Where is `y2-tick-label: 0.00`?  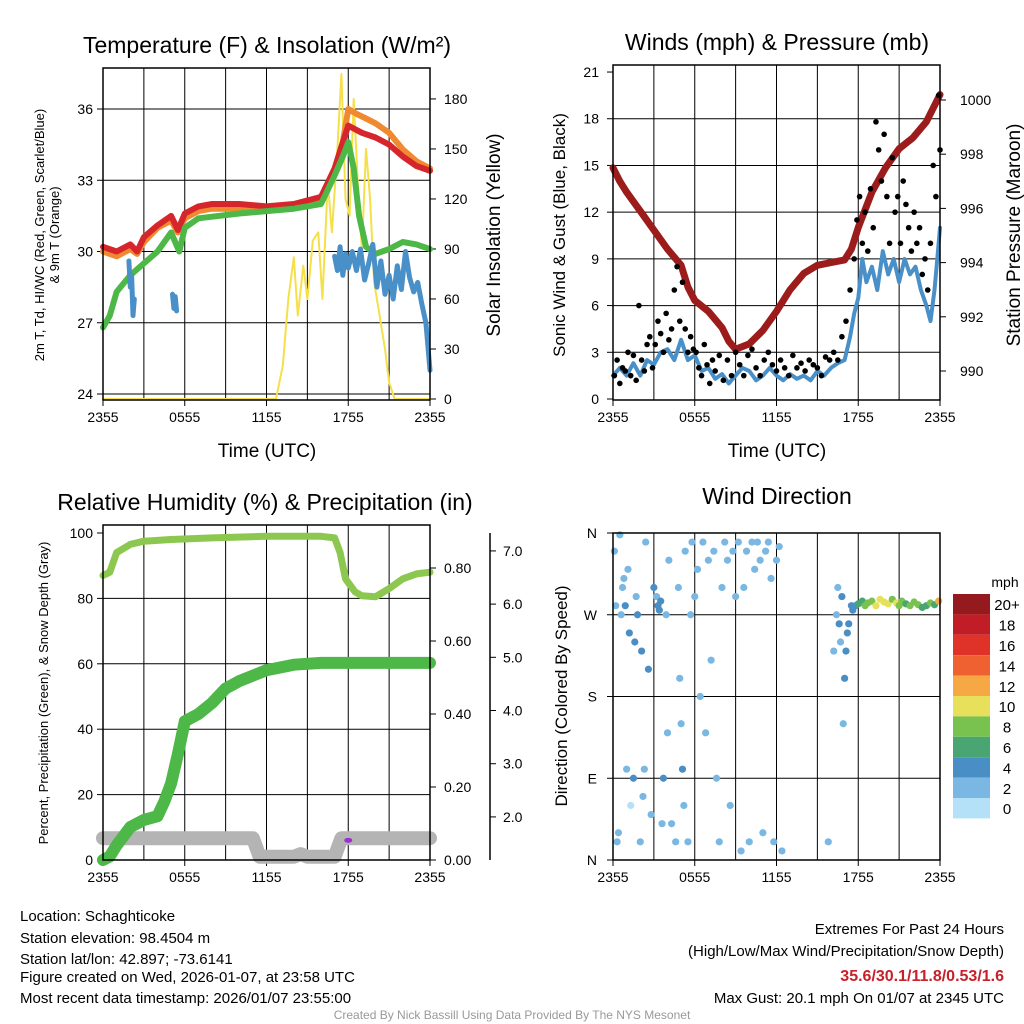 y2-tick-label: 0.00 is located at coordinates (457, 860).